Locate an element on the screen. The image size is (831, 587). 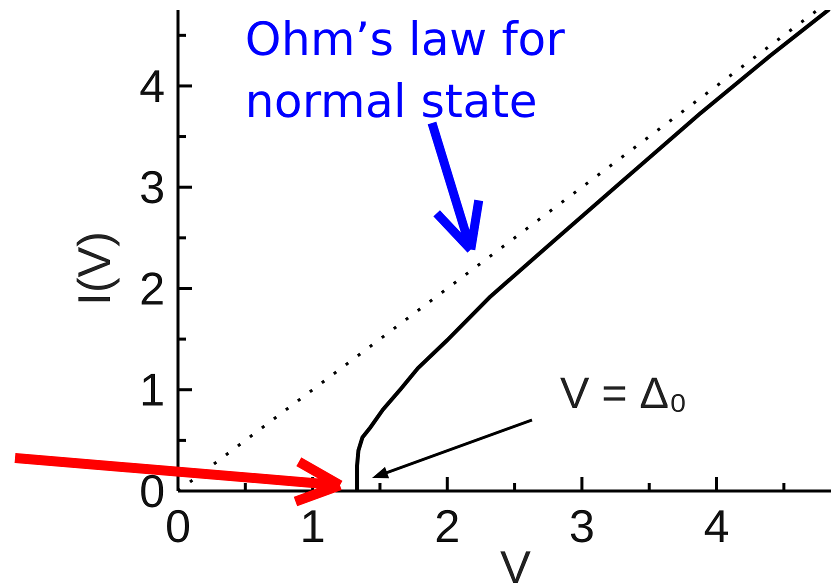
y-tick-label: 1 is located at coordinates (152, 390).